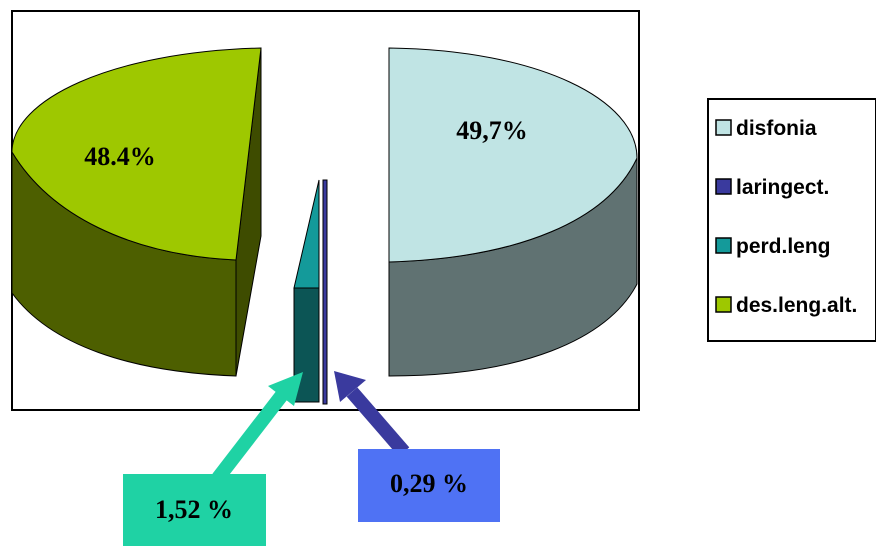  Describe the element at coordinates (372, 414) in the screenshot. I see `callout-arrow-laringect` at that location.